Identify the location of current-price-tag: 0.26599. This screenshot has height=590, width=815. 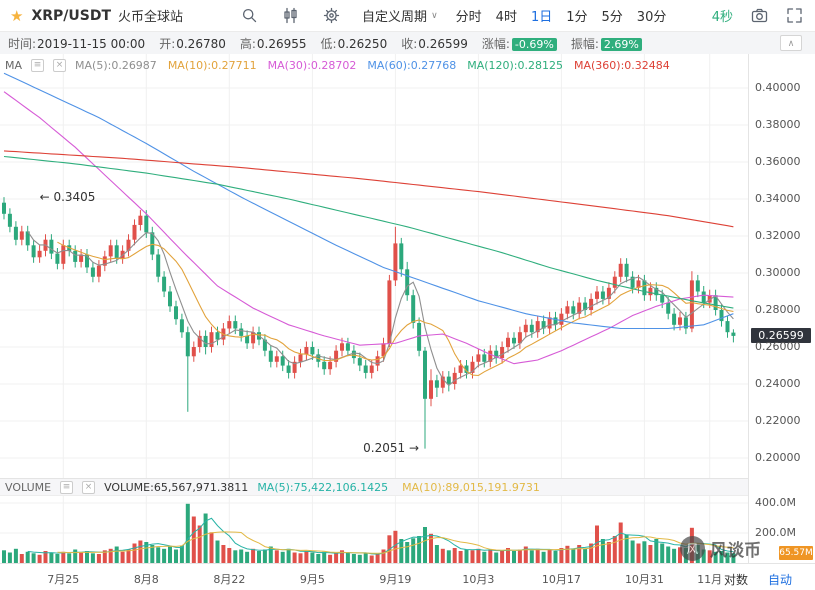
(781, 335).